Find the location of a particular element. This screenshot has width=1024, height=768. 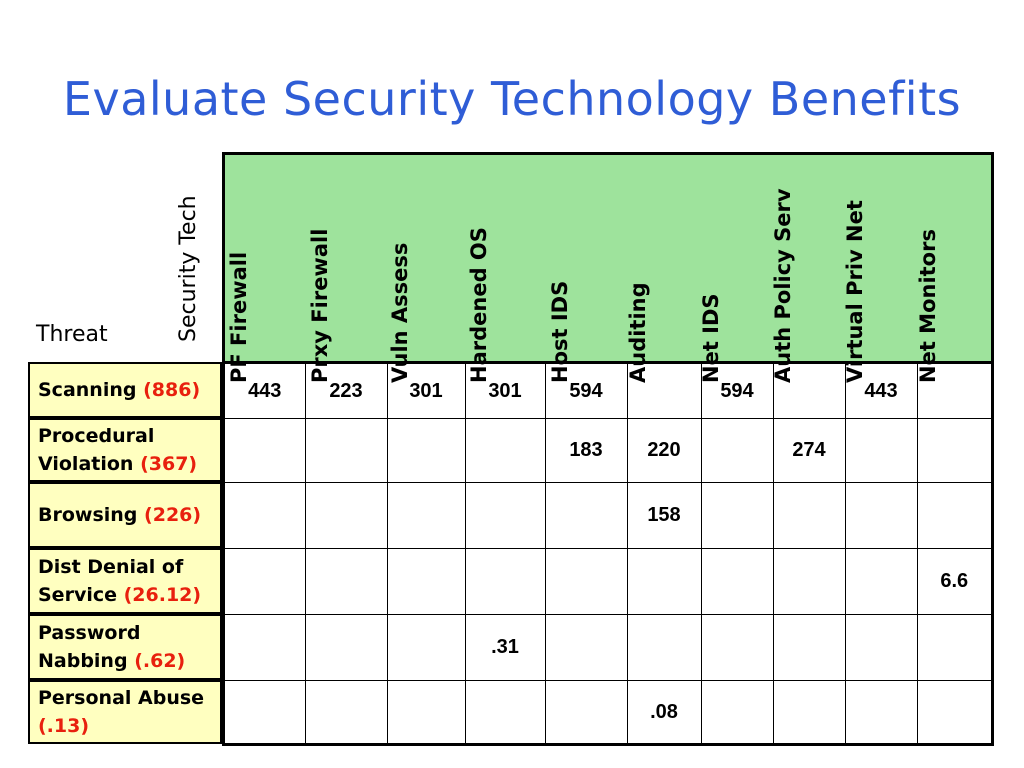

threat-axis-label: Threat is located at coordinates (72, 334).